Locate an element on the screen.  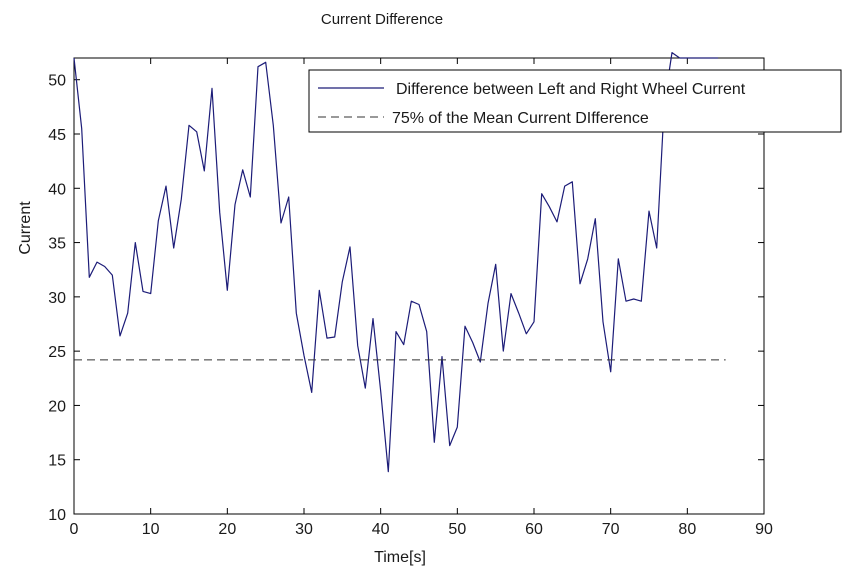
y-tick-label: 10 is located at coordinates (57, 515).